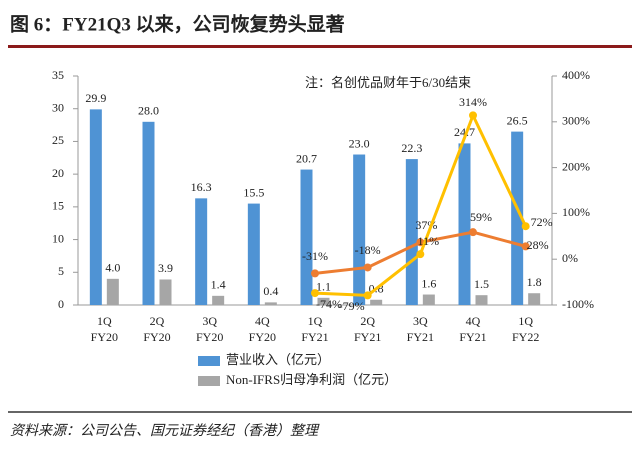 The width and height of the screenshot is (640, 456). What do you see at coordinates (542, 222) in the screenshot?
I see `line-label: 72%` at bounding box center [542, 222].